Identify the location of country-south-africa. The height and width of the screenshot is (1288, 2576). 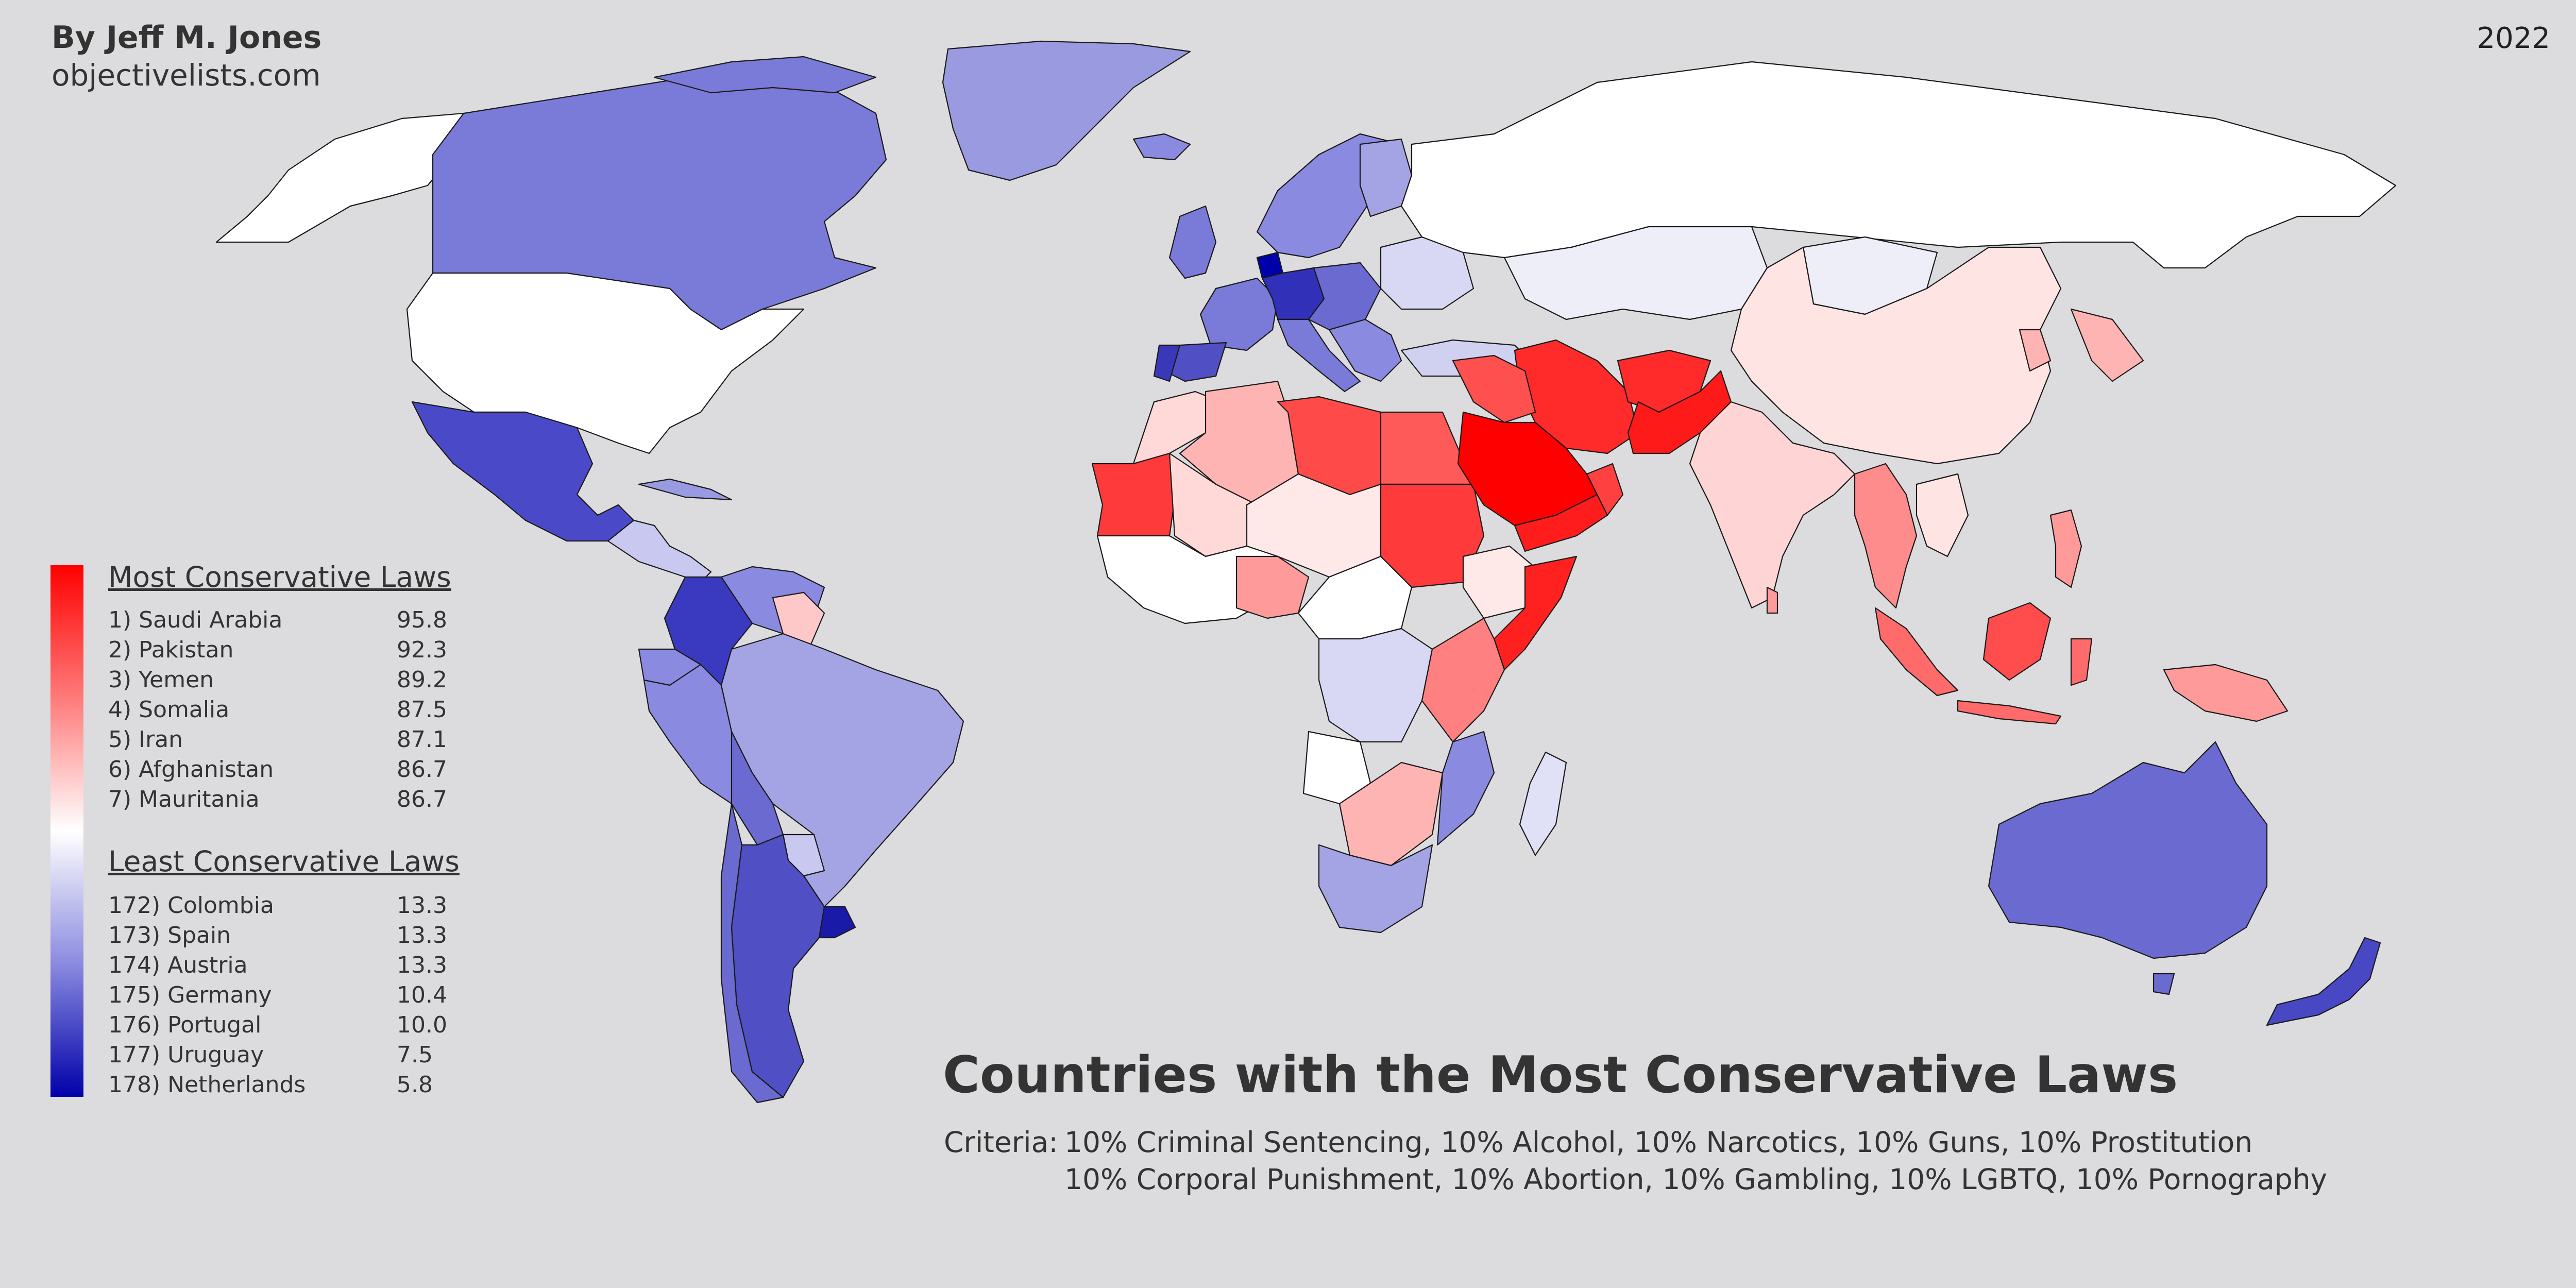
(1375, 889).